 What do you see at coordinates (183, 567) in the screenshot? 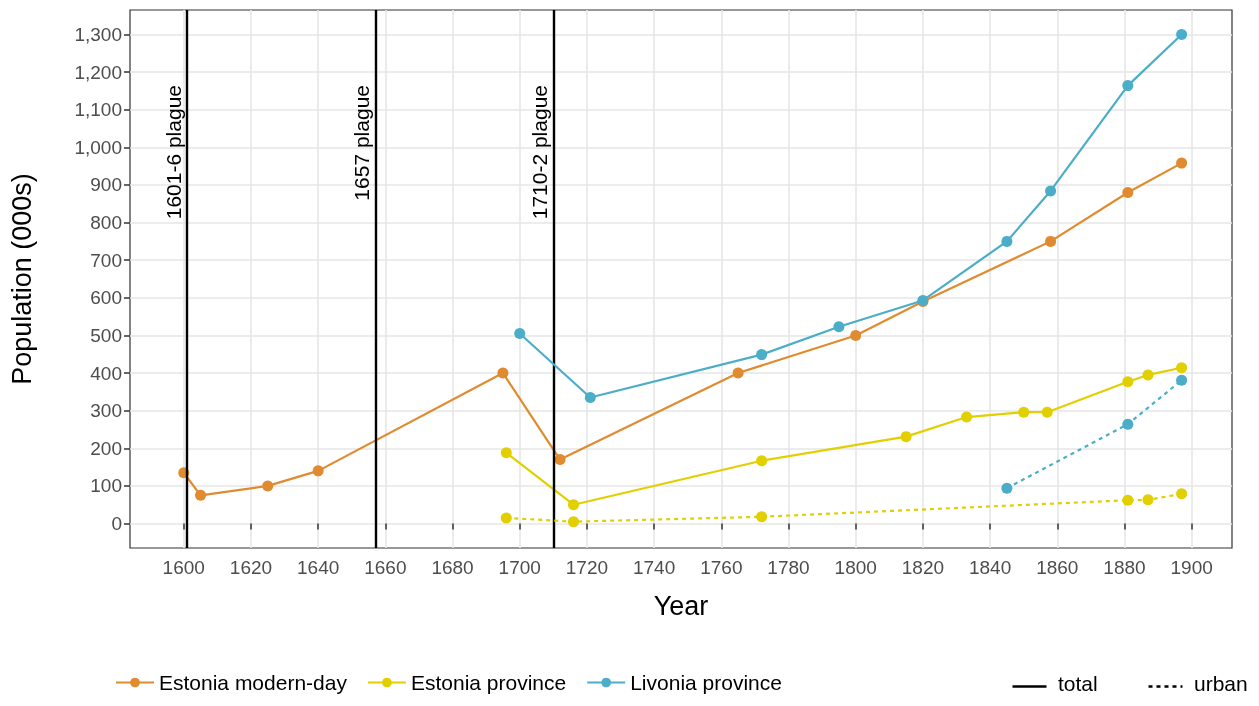
I see `x-tick-label: 1600` at bounding box center [183, 567].